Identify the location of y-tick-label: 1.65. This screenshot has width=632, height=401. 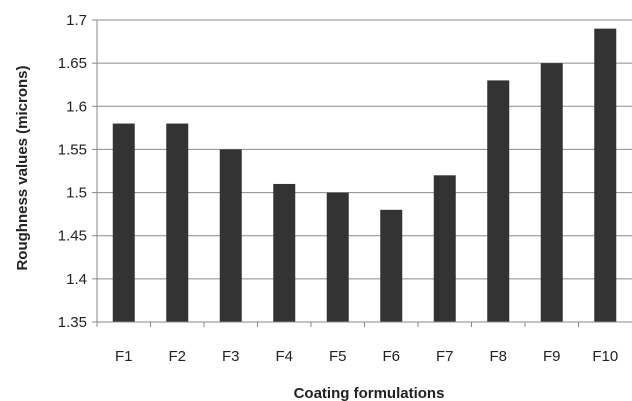
(72, 63).